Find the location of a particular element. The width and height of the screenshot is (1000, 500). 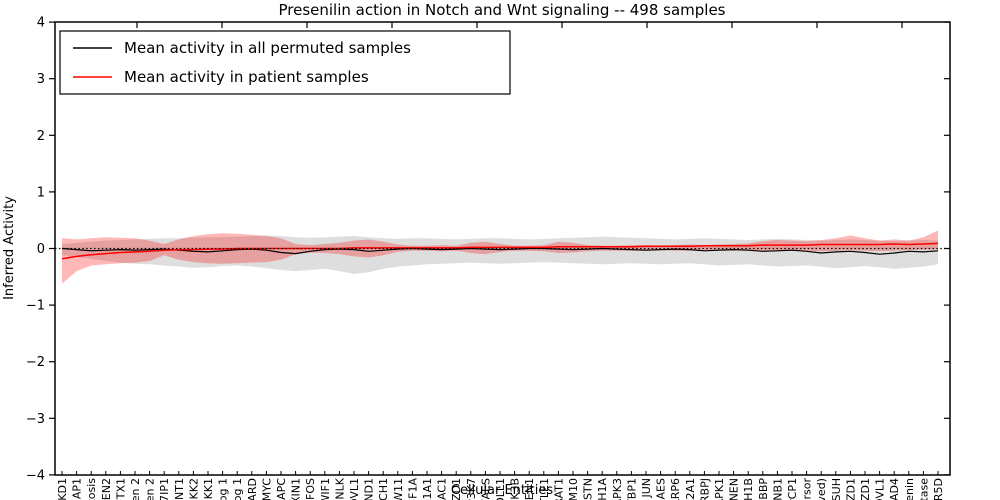

x-tick-label: apoptosis is located at coordinates (91, 489).